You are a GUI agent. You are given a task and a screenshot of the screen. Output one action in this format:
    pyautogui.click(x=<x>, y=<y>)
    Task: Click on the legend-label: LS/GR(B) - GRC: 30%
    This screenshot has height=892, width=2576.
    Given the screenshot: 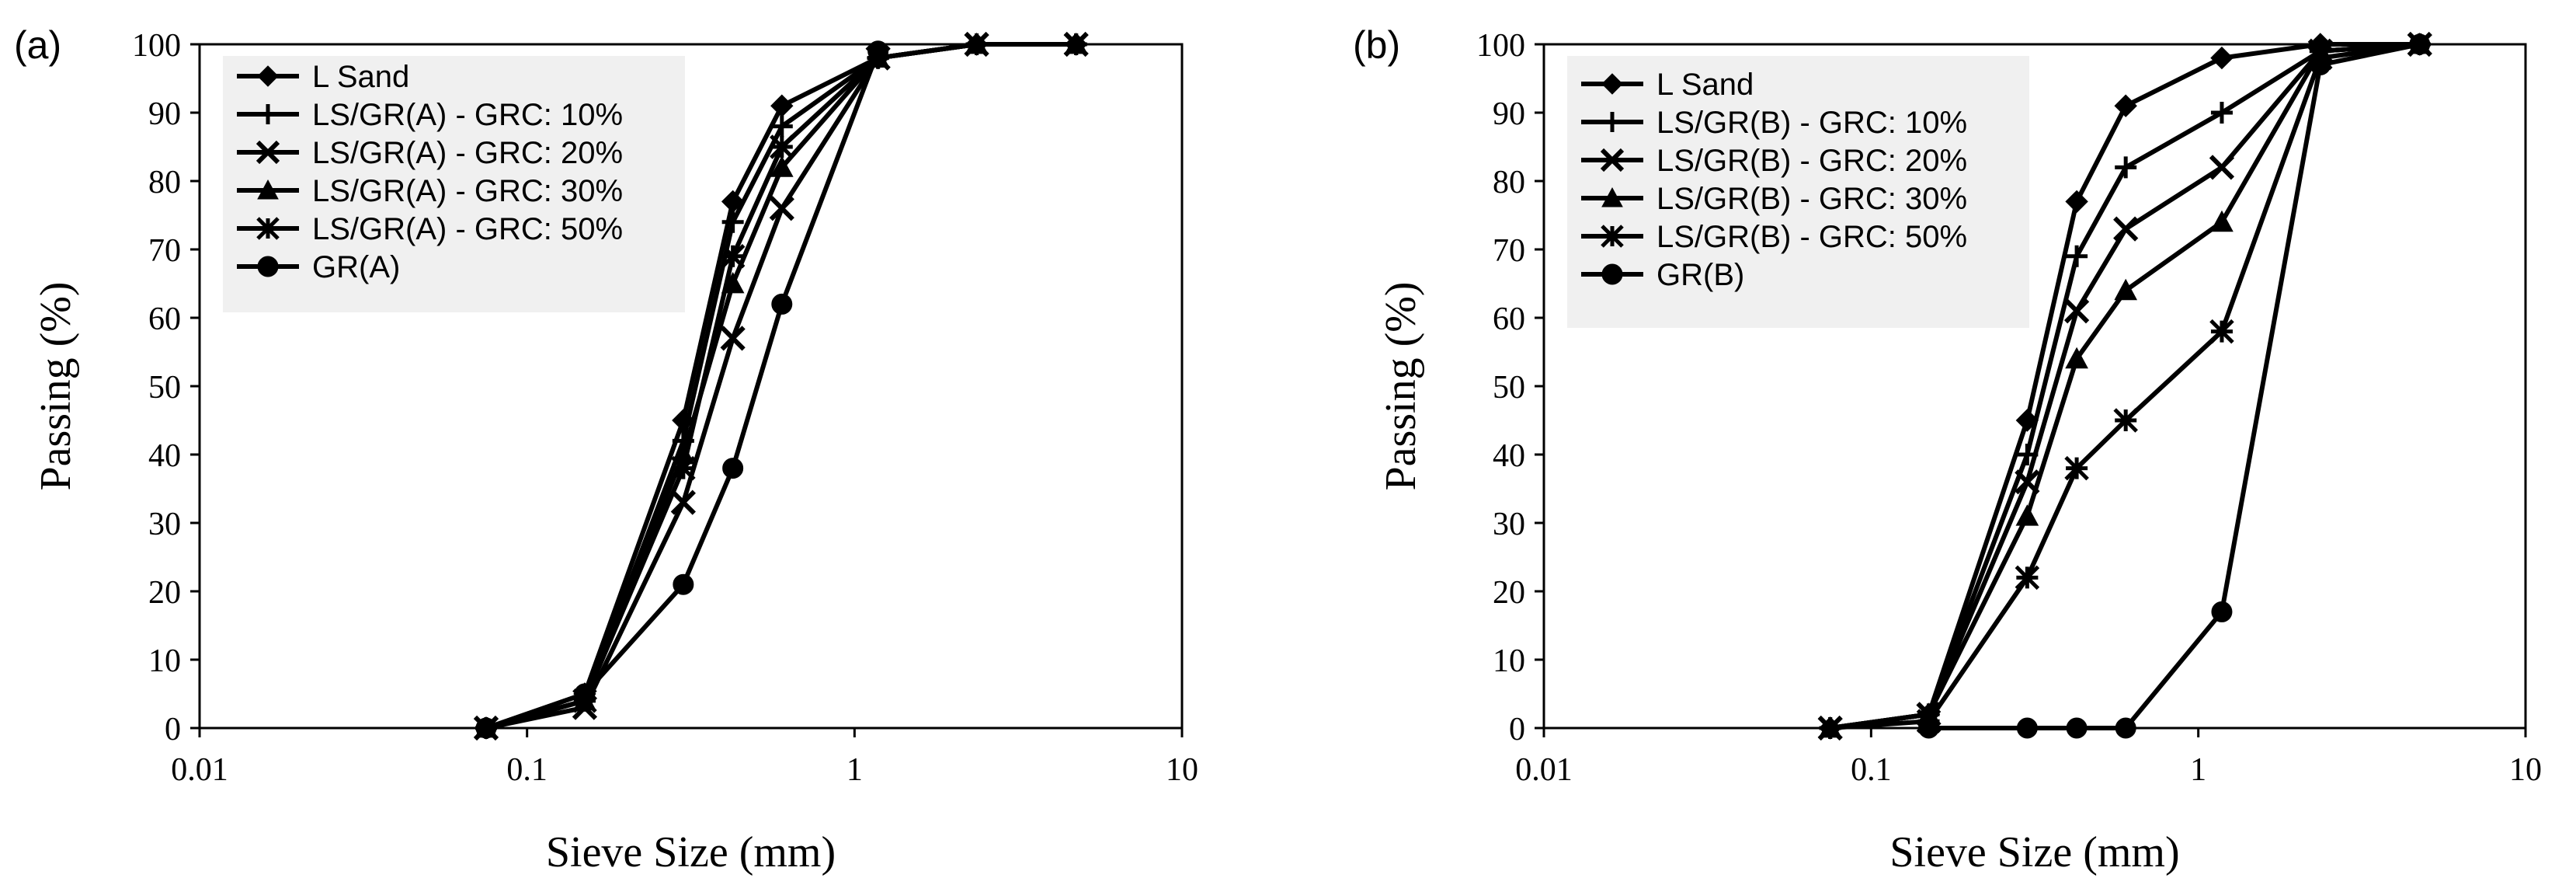 What is the action you would take?
    pyautogui.click(x=1811, y=199)
    